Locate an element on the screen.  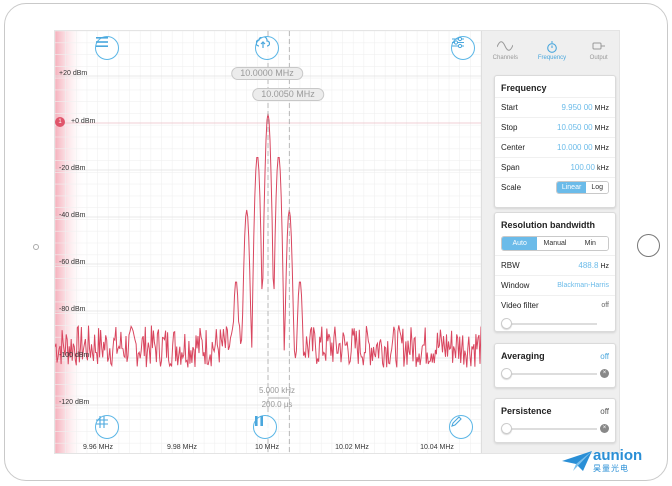
tab-channels: Channels is located at coordinates (505, 51).